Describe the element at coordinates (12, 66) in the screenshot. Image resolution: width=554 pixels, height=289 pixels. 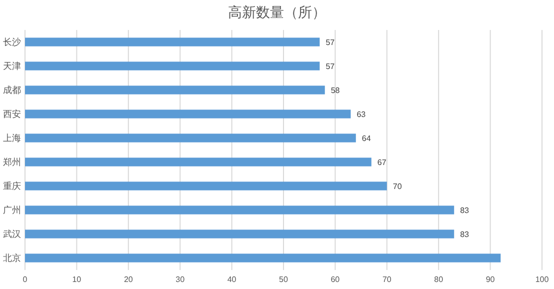
I see `y-tick-label: 天津` at that location.